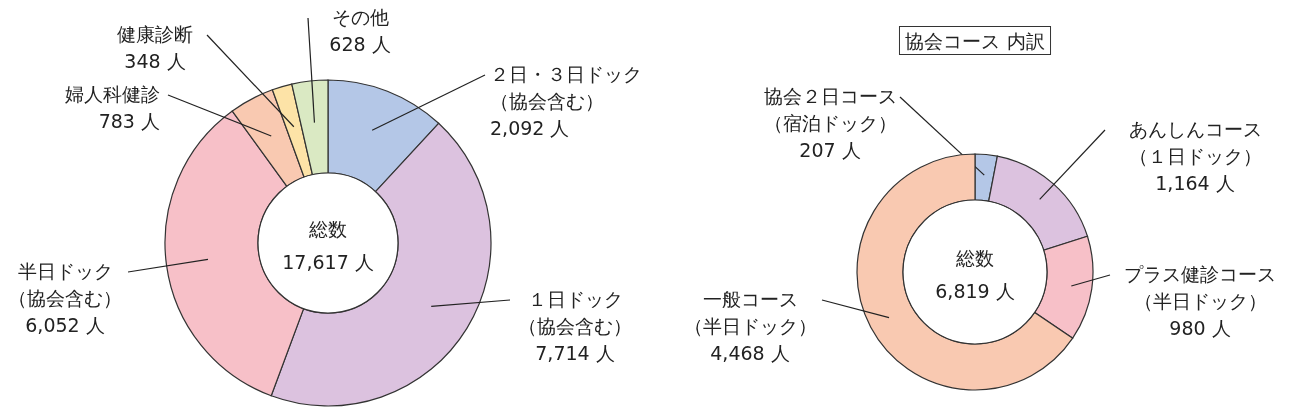 The width and height of the screenshot is (1298, 407). What do you see at coordinates (328, 261) in the screenshot?
I see `text: 17,617 人` at bounding box center [328, 261].